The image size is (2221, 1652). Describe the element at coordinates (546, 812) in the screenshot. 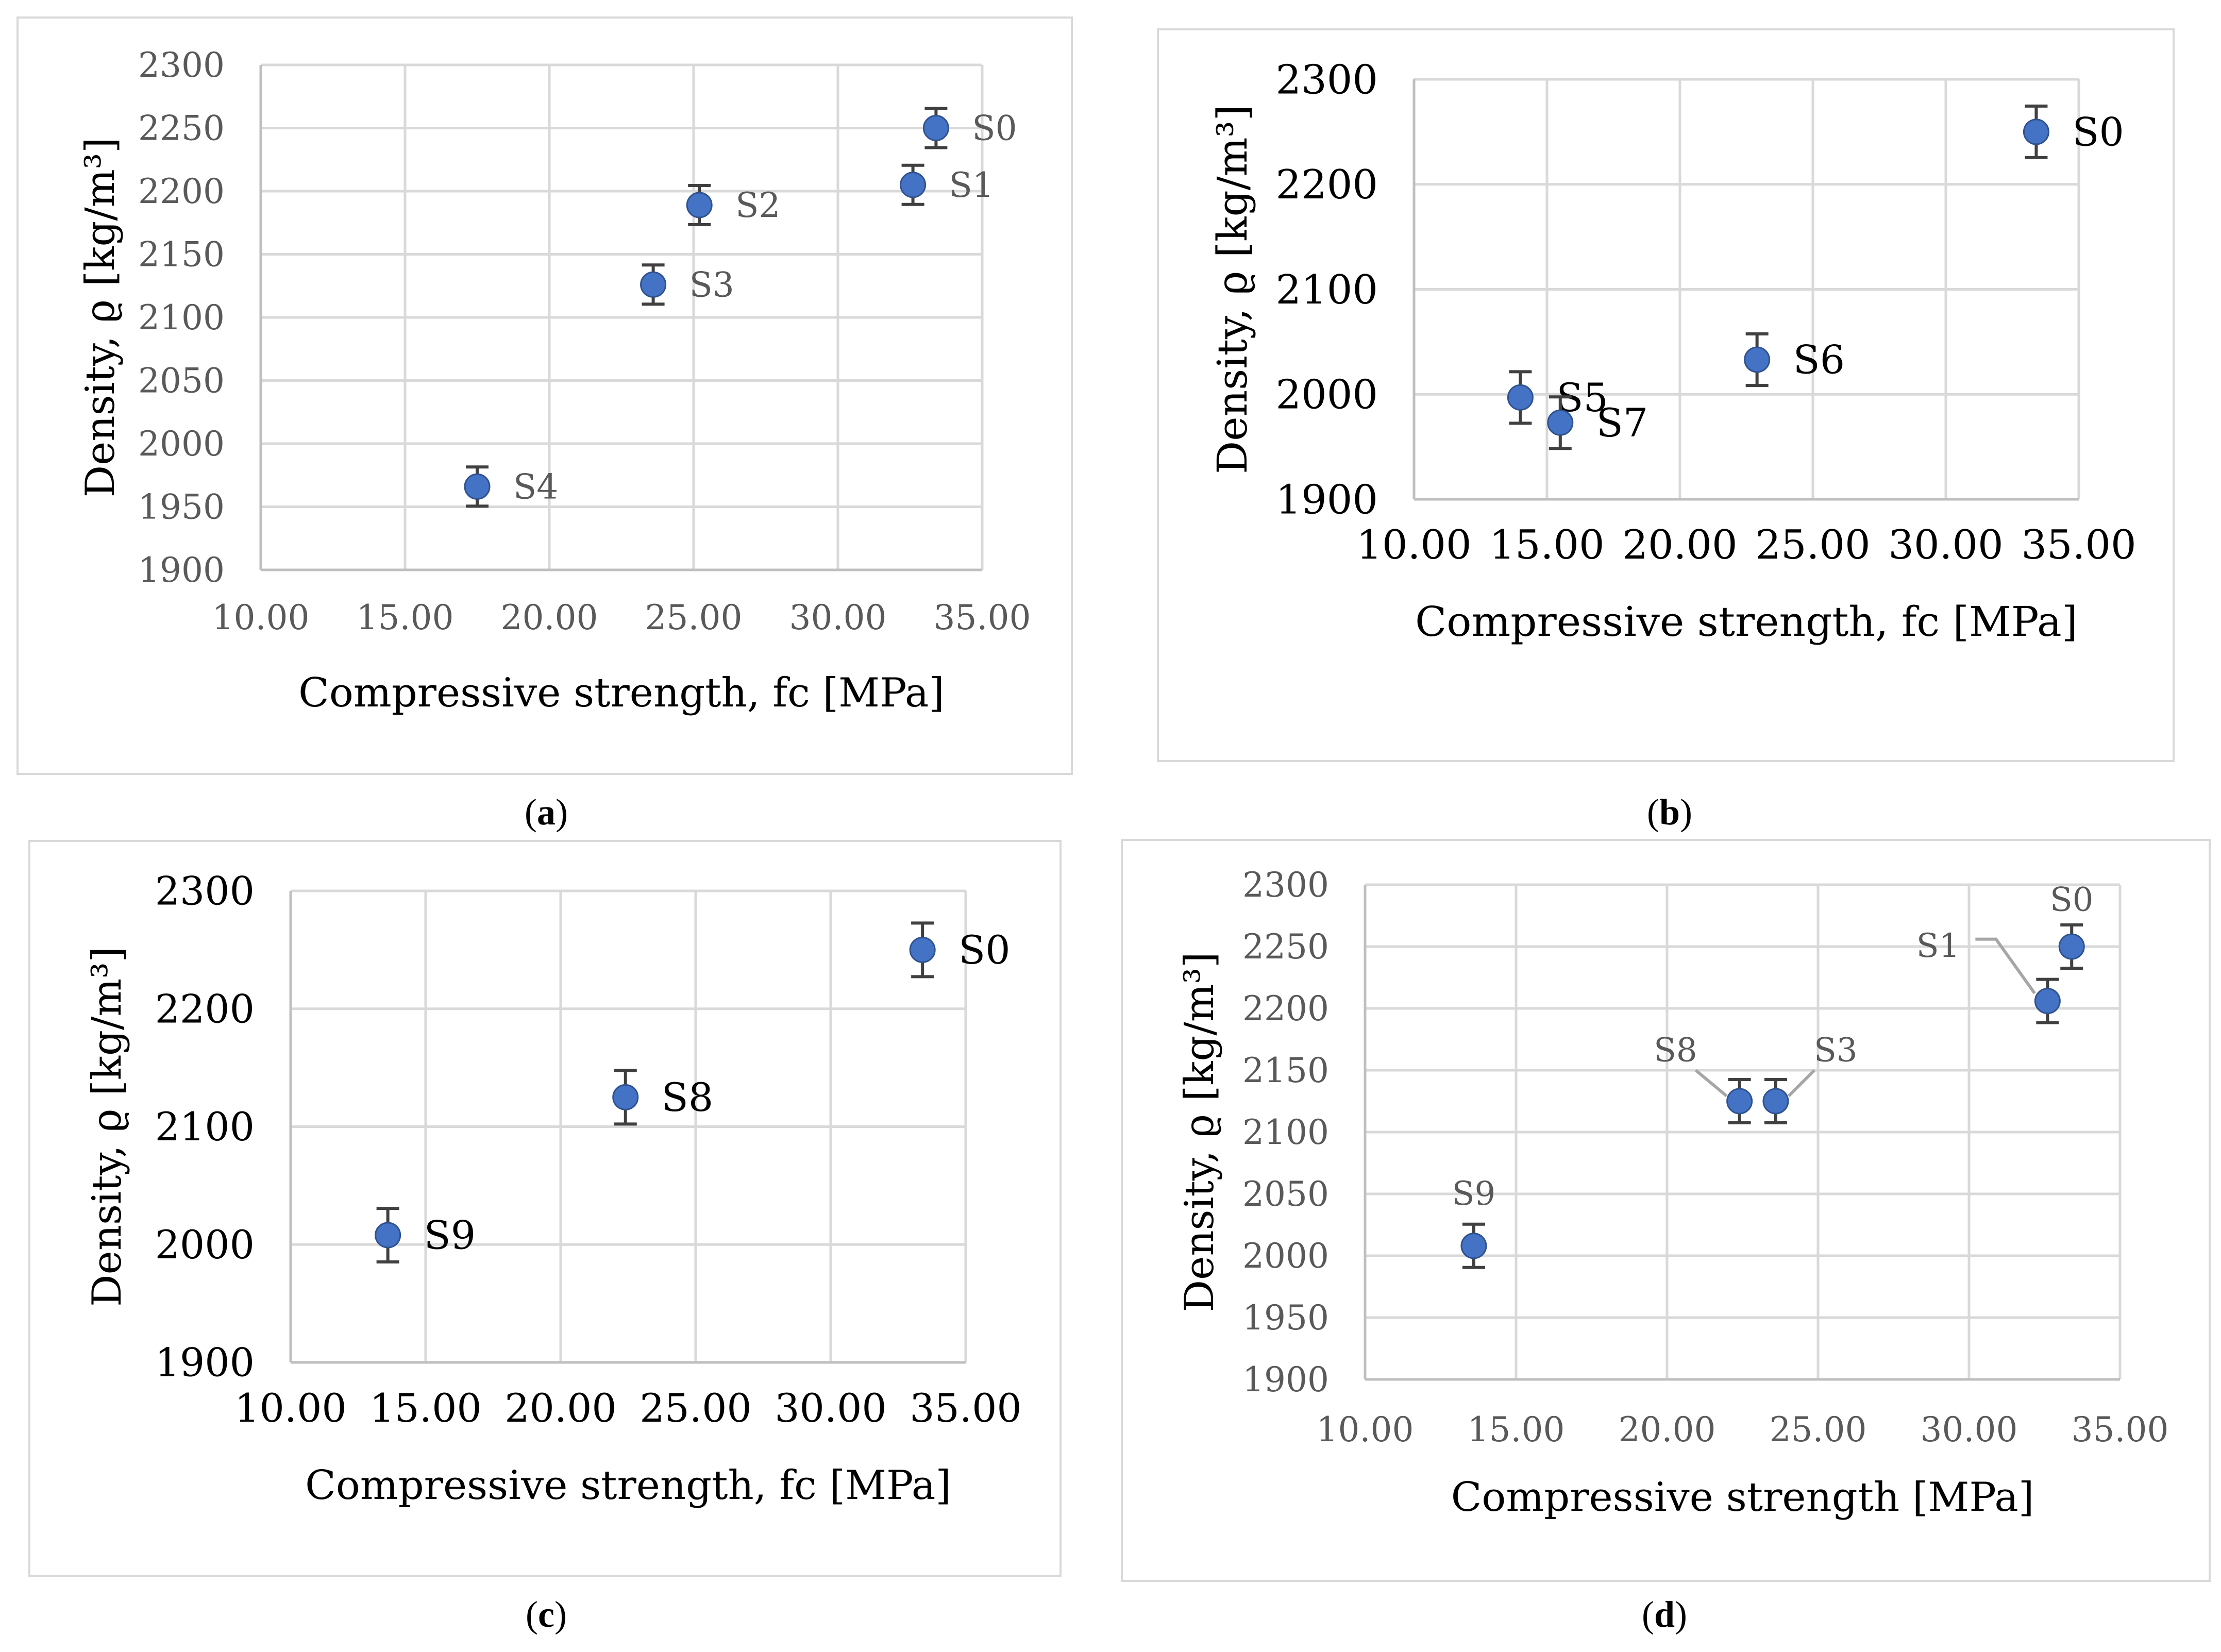

I see `caption-a: (a)` at that location.